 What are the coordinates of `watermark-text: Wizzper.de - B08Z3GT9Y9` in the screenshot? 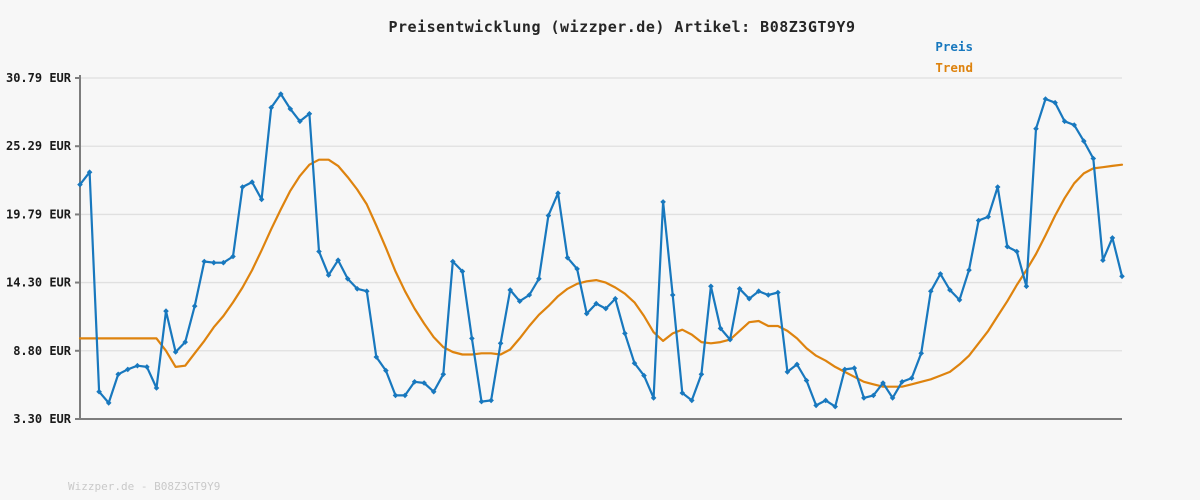 It's located at (144, 486).